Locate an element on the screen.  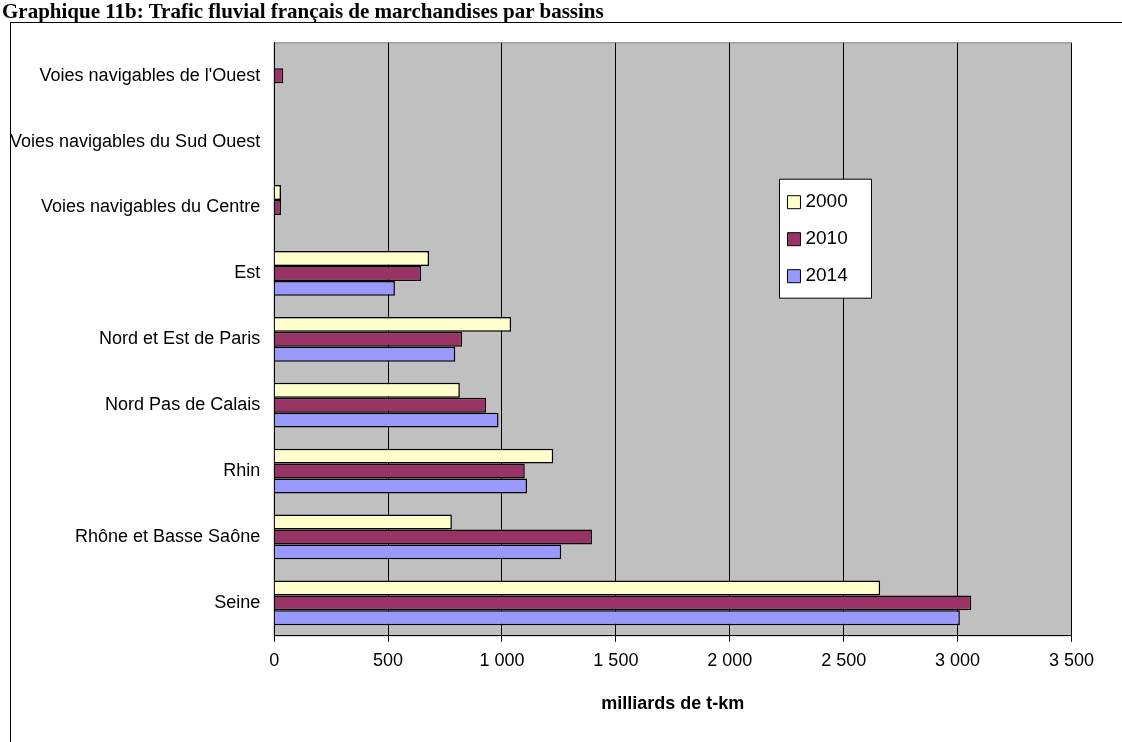
y-tick-label: Voies navigables du Centre is located at coordinates (151, 206).